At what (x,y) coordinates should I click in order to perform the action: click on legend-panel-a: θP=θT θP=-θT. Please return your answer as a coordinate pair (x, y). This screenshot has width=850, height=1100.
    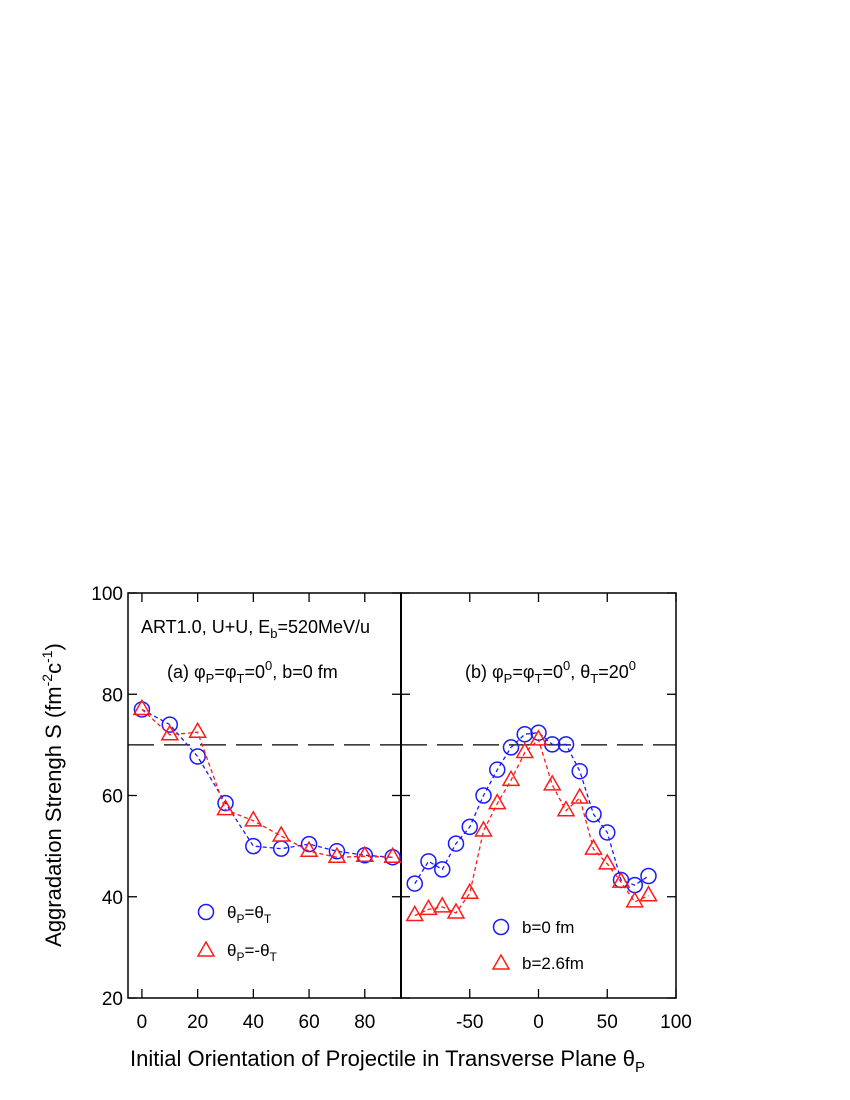
    Looking at the image, I should click on (237, 933).